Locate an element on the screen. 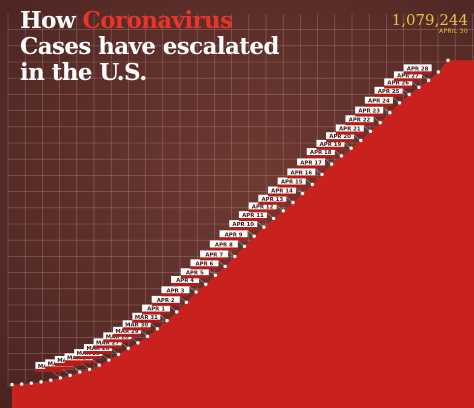 The height and width of the screenshot is (408, 474). date-label: APR 27 is located at coordinates (408, 76).